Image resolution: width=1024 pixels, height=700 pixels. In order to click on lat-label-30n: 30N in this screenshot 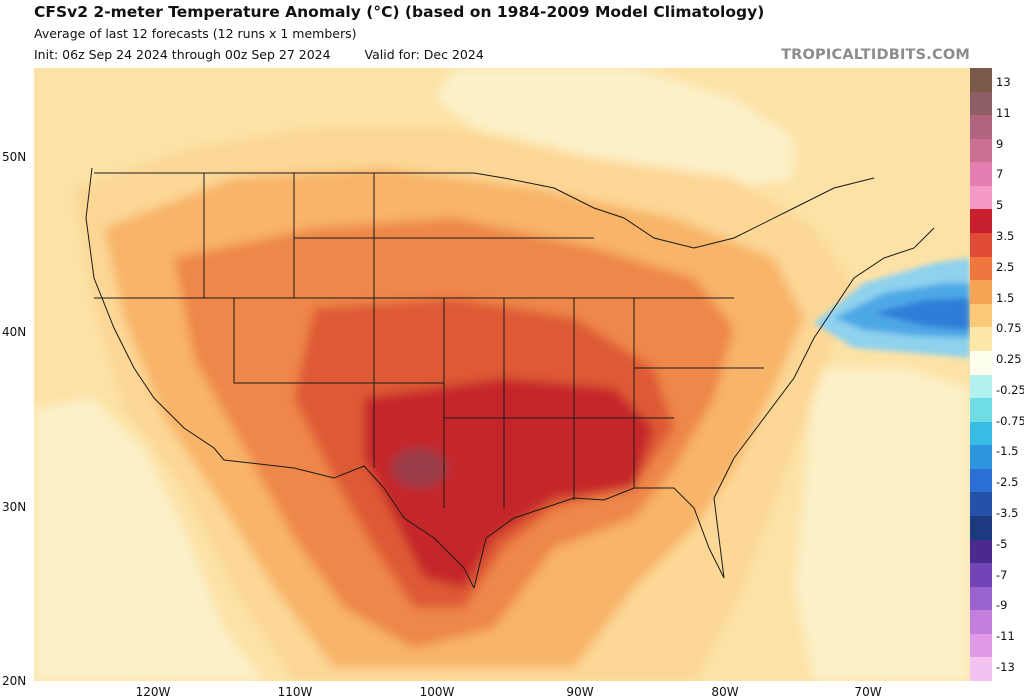, I will do `click(14, 507)`.